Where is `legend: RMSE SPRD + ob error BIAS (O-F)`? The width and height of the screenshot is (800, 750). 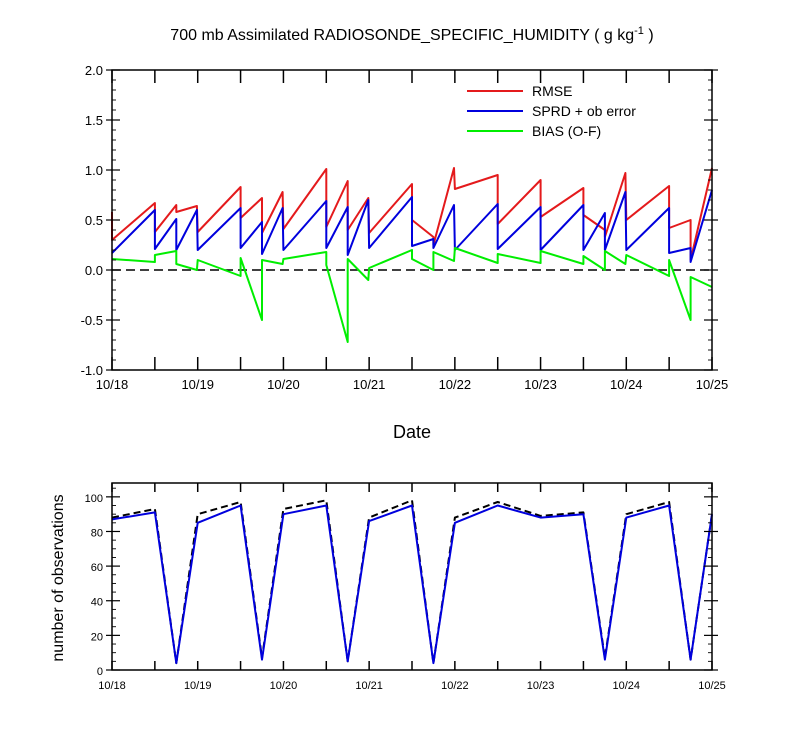 legend: RMSE SPRD + ob error BIAS (O-F) is located at coordinates (551, 111).